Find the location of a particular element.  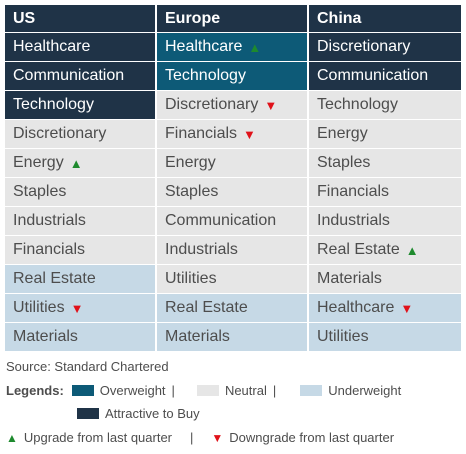

legend-overweight: Overweight is located at coordinates (132, 390).